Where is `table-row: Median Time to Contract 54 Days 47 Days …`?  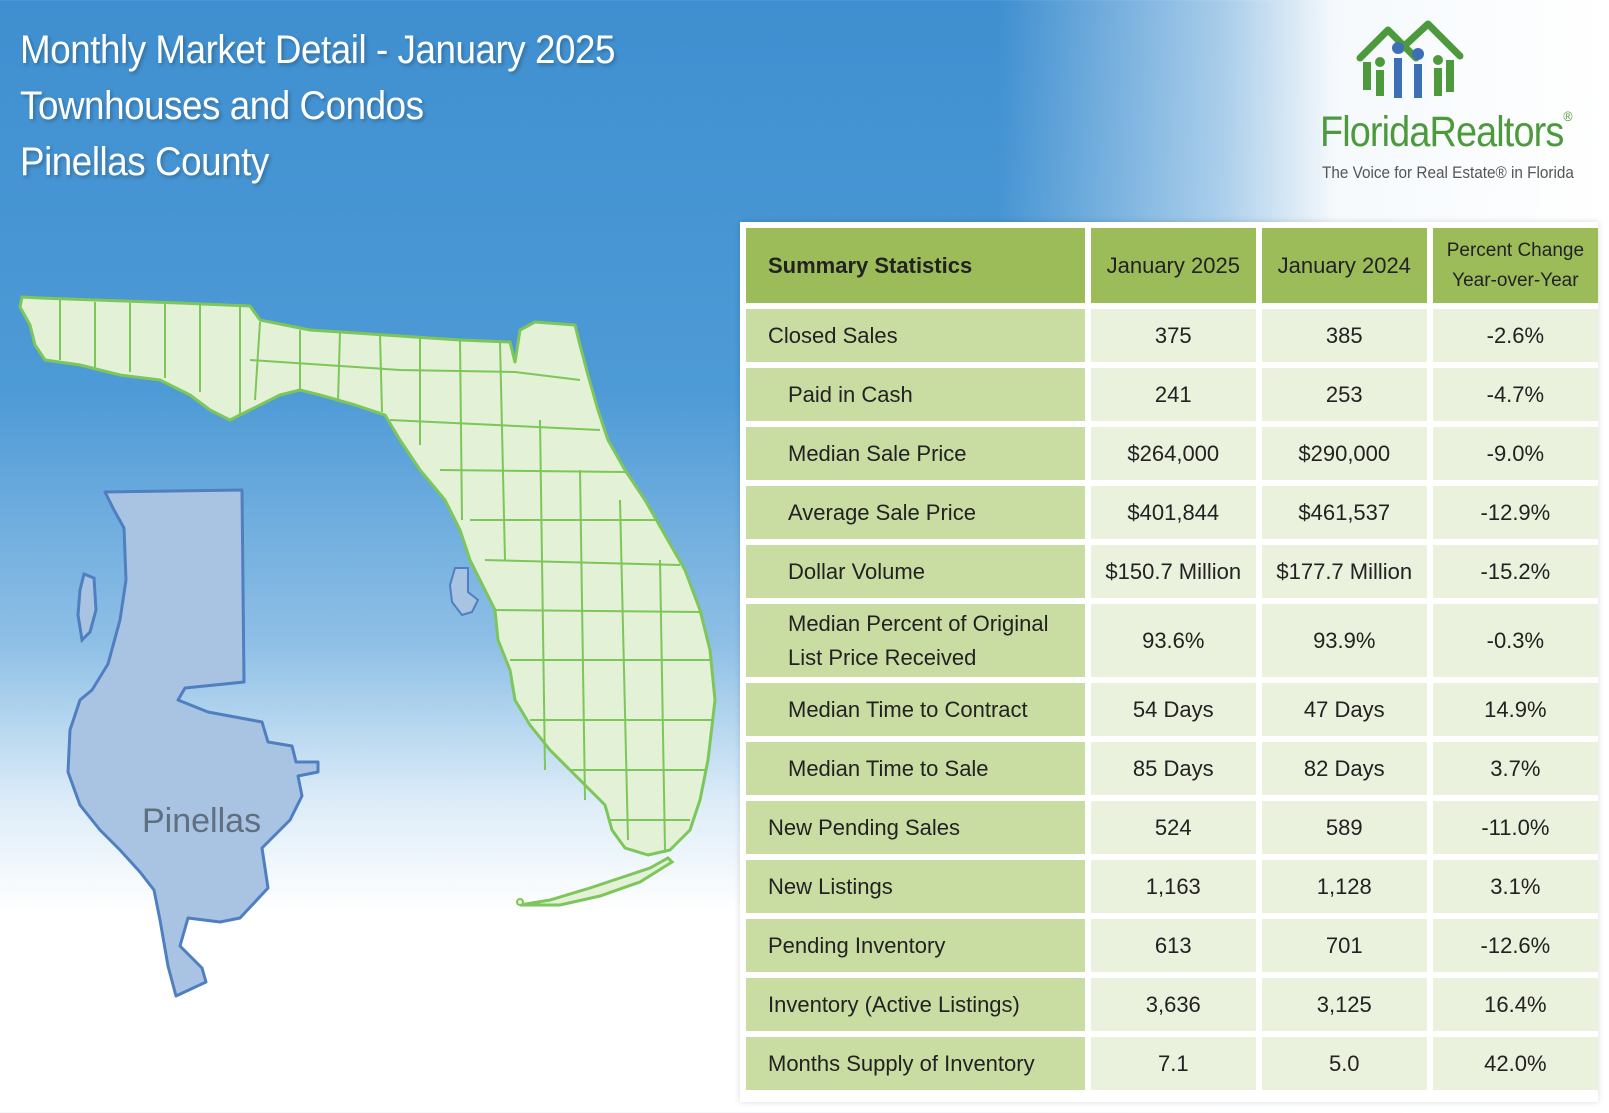
table-row: Median Time to Contract 54 Days 47 Days … is located at coordinates (1172, 709).